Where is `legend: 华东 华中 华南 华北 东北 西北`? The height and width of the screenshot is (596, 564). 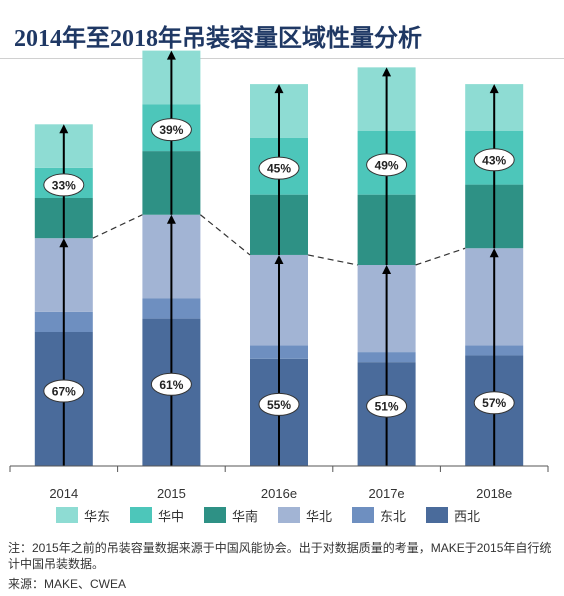 legend: 华东 华中 华南 华北 东北 西北 is located at coordinates (286, 515).